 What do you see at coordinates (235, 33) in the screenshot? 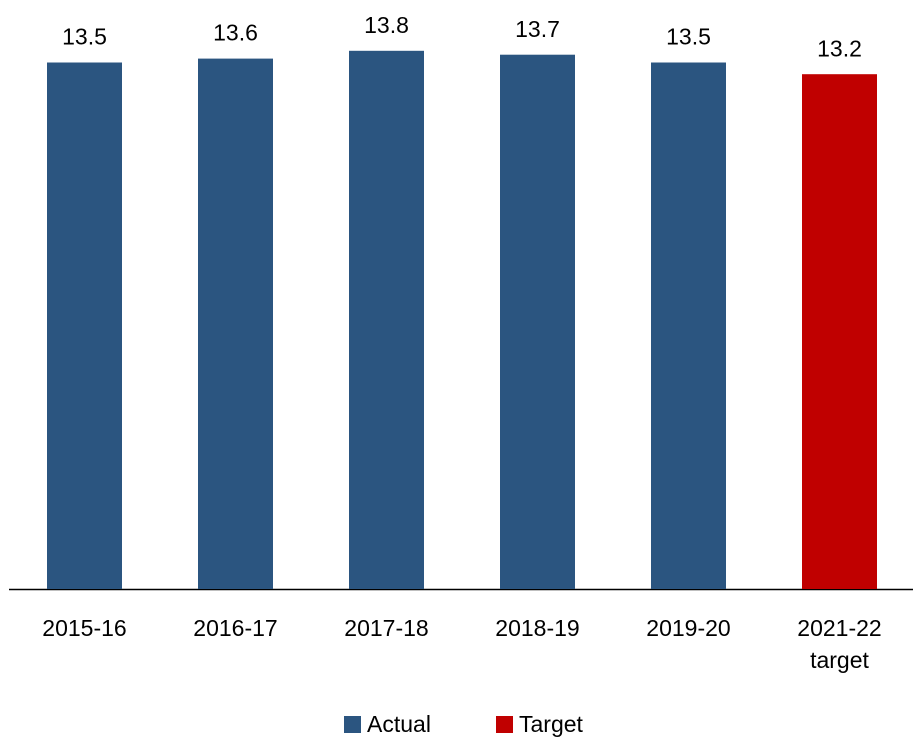
I see `data-label: 13.6` at bounding box center [235, 33].